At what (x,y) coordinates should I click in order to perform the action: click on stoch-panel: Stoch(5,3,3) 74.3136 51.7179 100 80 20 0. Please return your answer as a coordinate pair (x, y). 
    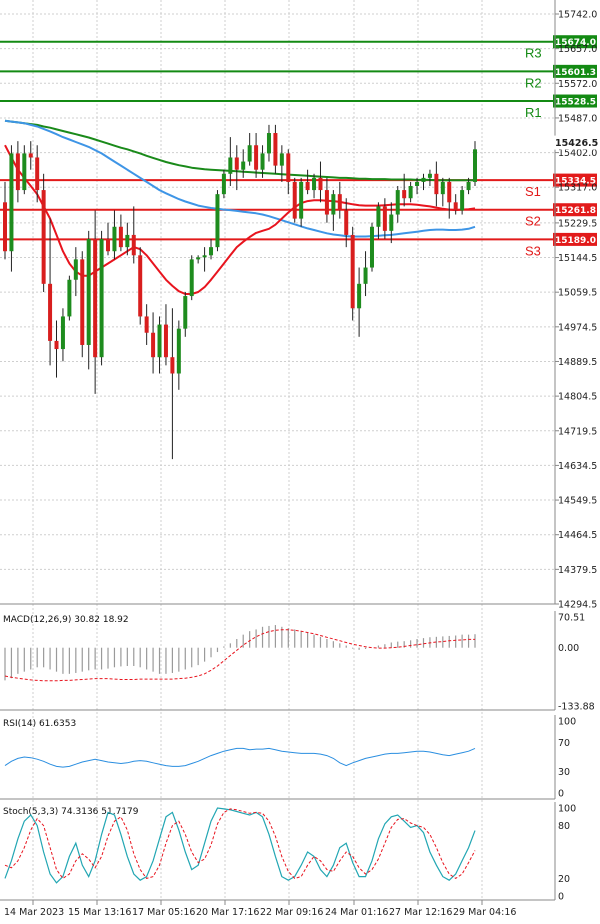
    Looking at the image, I should click on (288, 852).